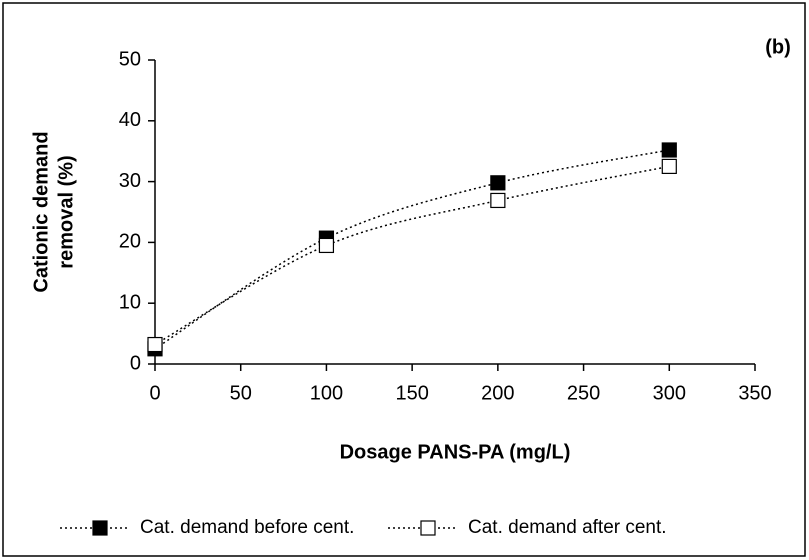  What do you see at coordinates (130, 302) in the screenshot?
I see `y-tick-label: 10` at bounding box center [130, 302].